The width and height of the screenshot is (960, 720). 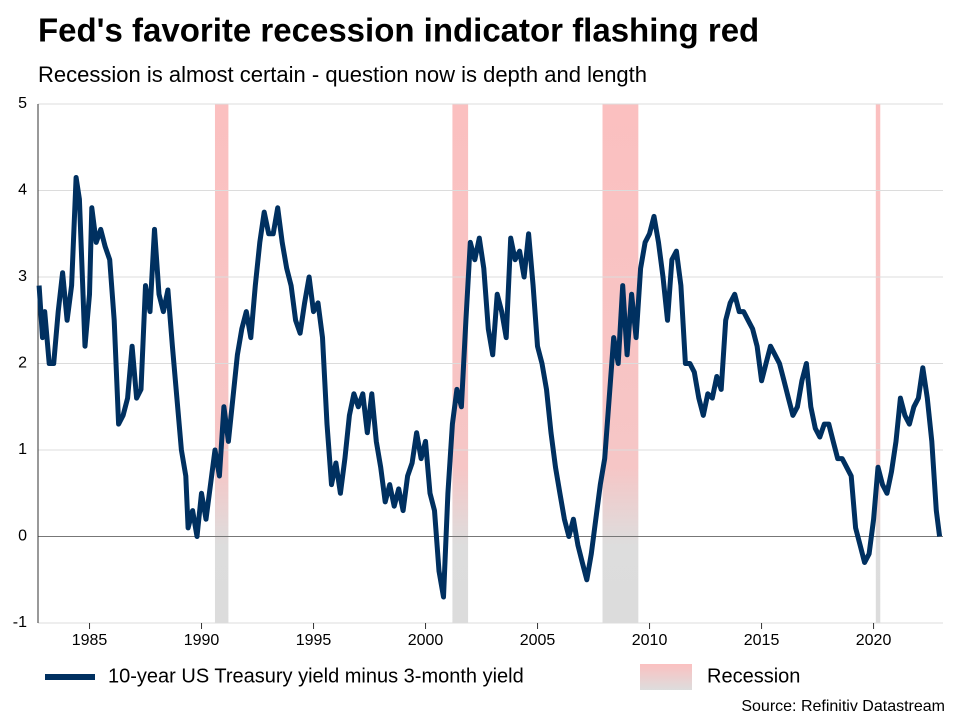 I want to click on x-tick-label: 1995, so click(x=314, y=640).